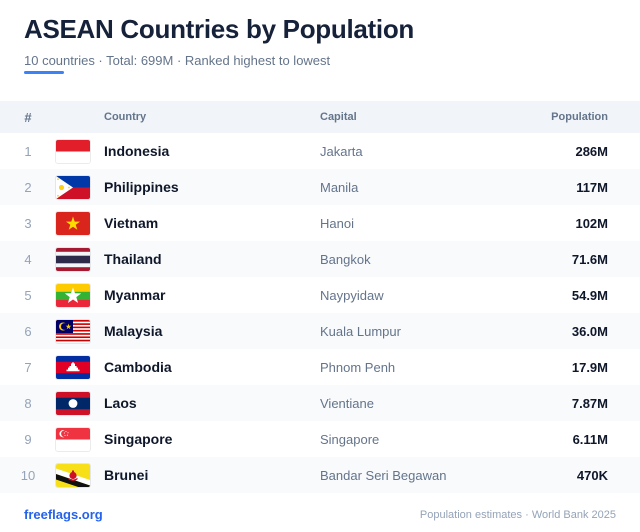 Image resolution: width=640 pixels, height=532 pixels. What do you see at coordinates (341, 151) in the screenshot?
I see `capital-cell: Jakarta` at bounding box center [341, 151].